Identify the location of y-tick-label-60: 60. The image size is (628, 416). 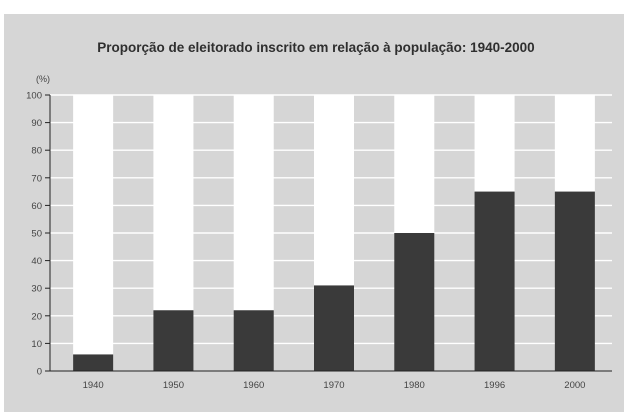
(36, 206).